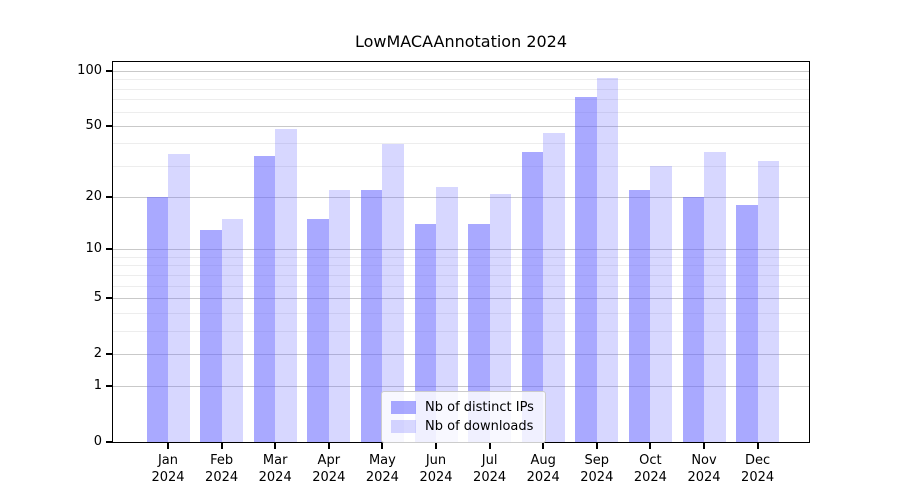  I want to click on x-tick-label-feb: Feb 2024, so click(222, 469).